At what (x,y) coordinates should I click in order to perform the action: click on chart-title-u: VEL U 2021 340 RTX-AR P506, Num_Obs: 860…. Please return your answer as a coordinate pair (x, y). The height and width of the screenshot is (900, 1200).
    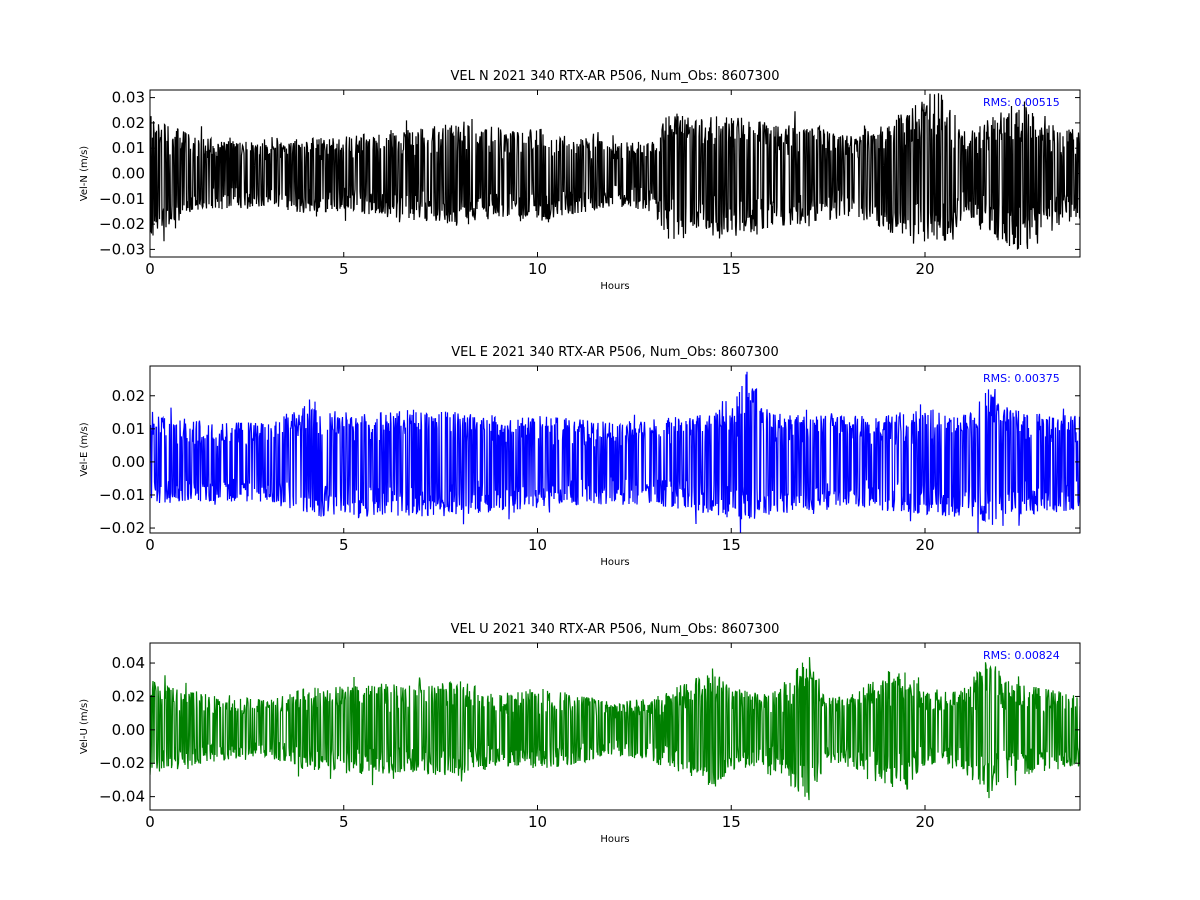
    Looking at the image, I should click on (615, 629).